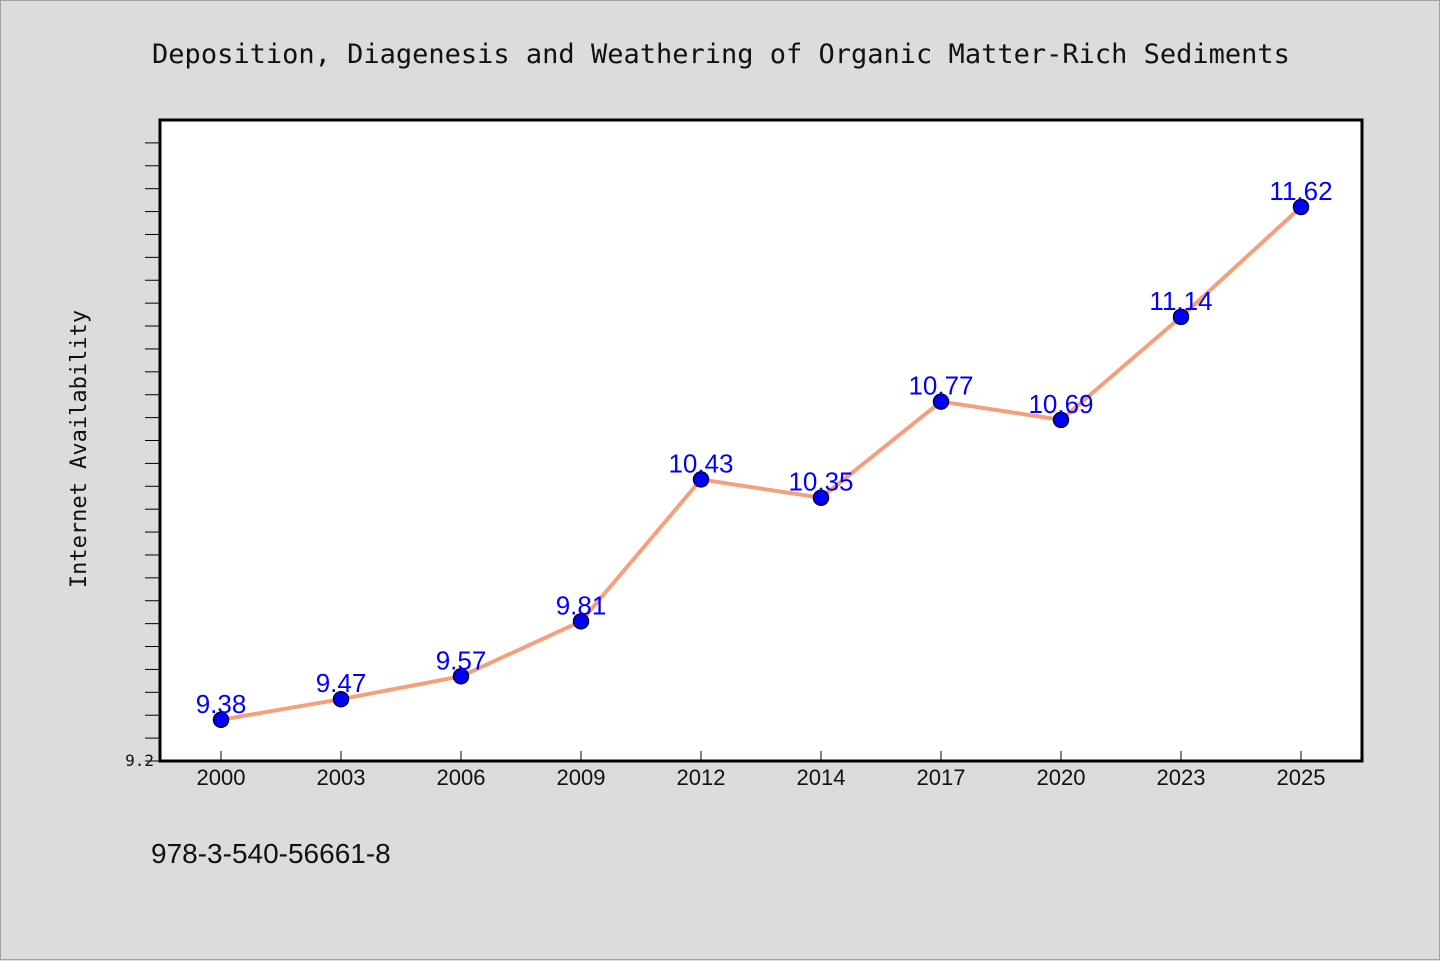 The width and height of the screenshot is (1440, 961). What do you see at coordinates (941, 777) in the screenshot?
I see `x-tick-label: 2017` at bounding box center [941, 777].